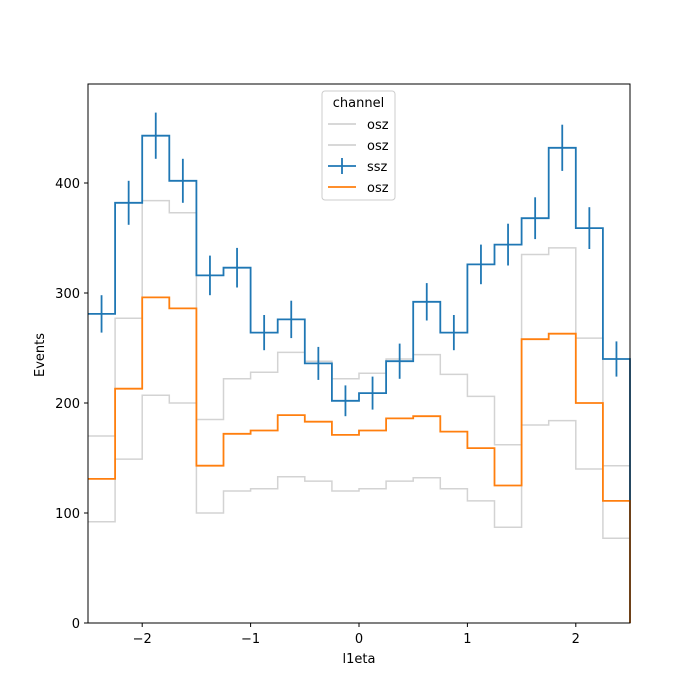  Describe the element at coordinates (358, 166) in the screenshot. I see `legend-entry: ssz` at that location.